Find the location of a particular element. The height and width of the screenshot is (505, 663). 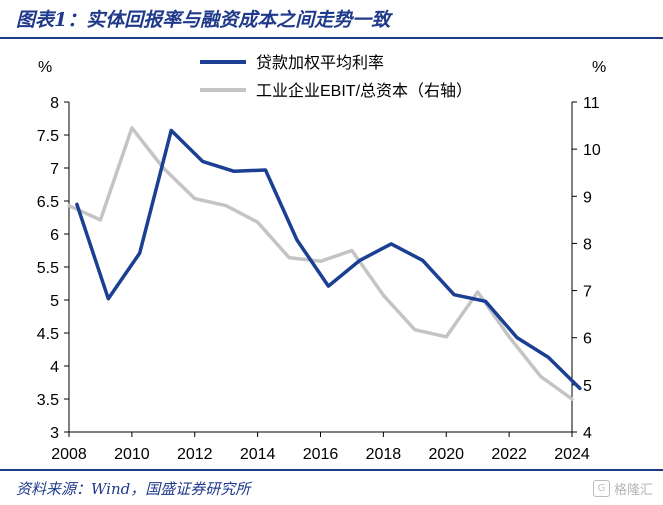

right-axis-tick-label: 11 is located at coordinates (591, 103).